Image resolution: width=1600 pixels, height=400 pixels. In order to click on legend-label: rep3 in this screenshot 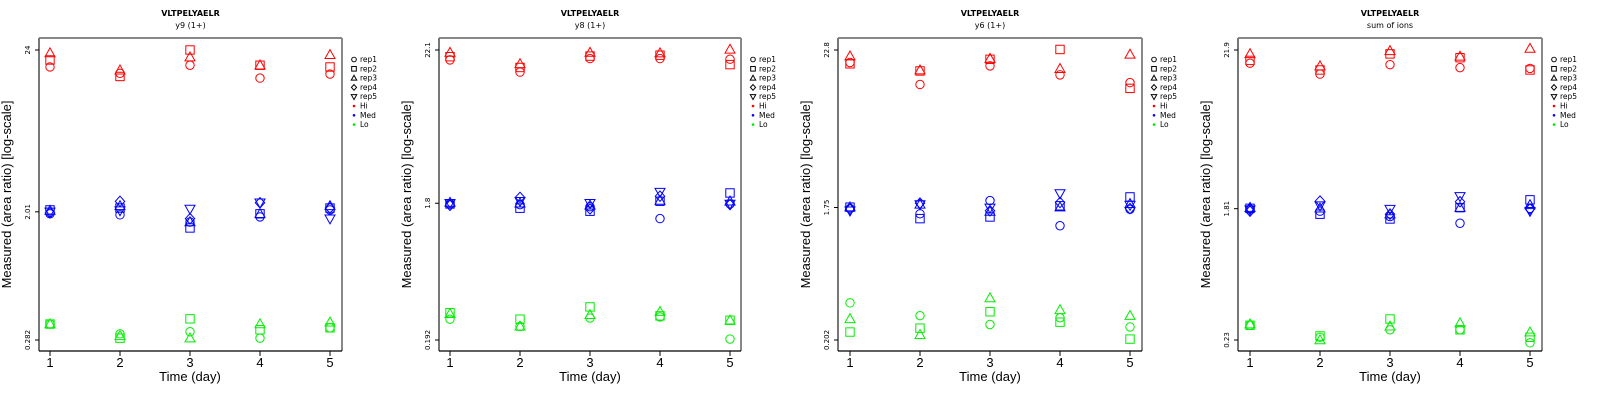, I will do `click(1168, 78)`.